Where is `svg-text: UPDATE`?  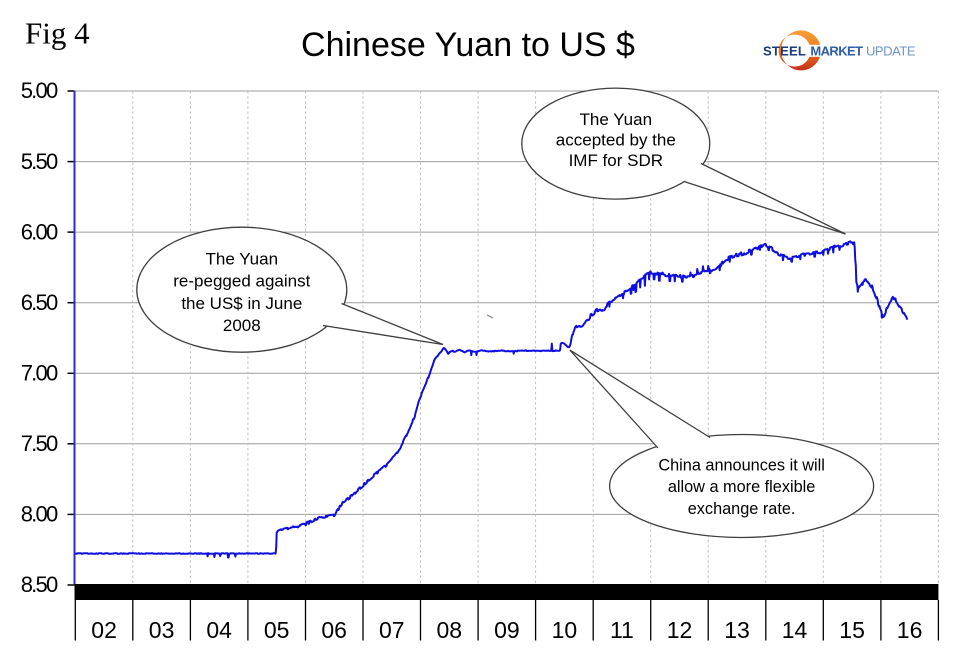
svg-text: UPDATE is located at coordinates (891, 51).